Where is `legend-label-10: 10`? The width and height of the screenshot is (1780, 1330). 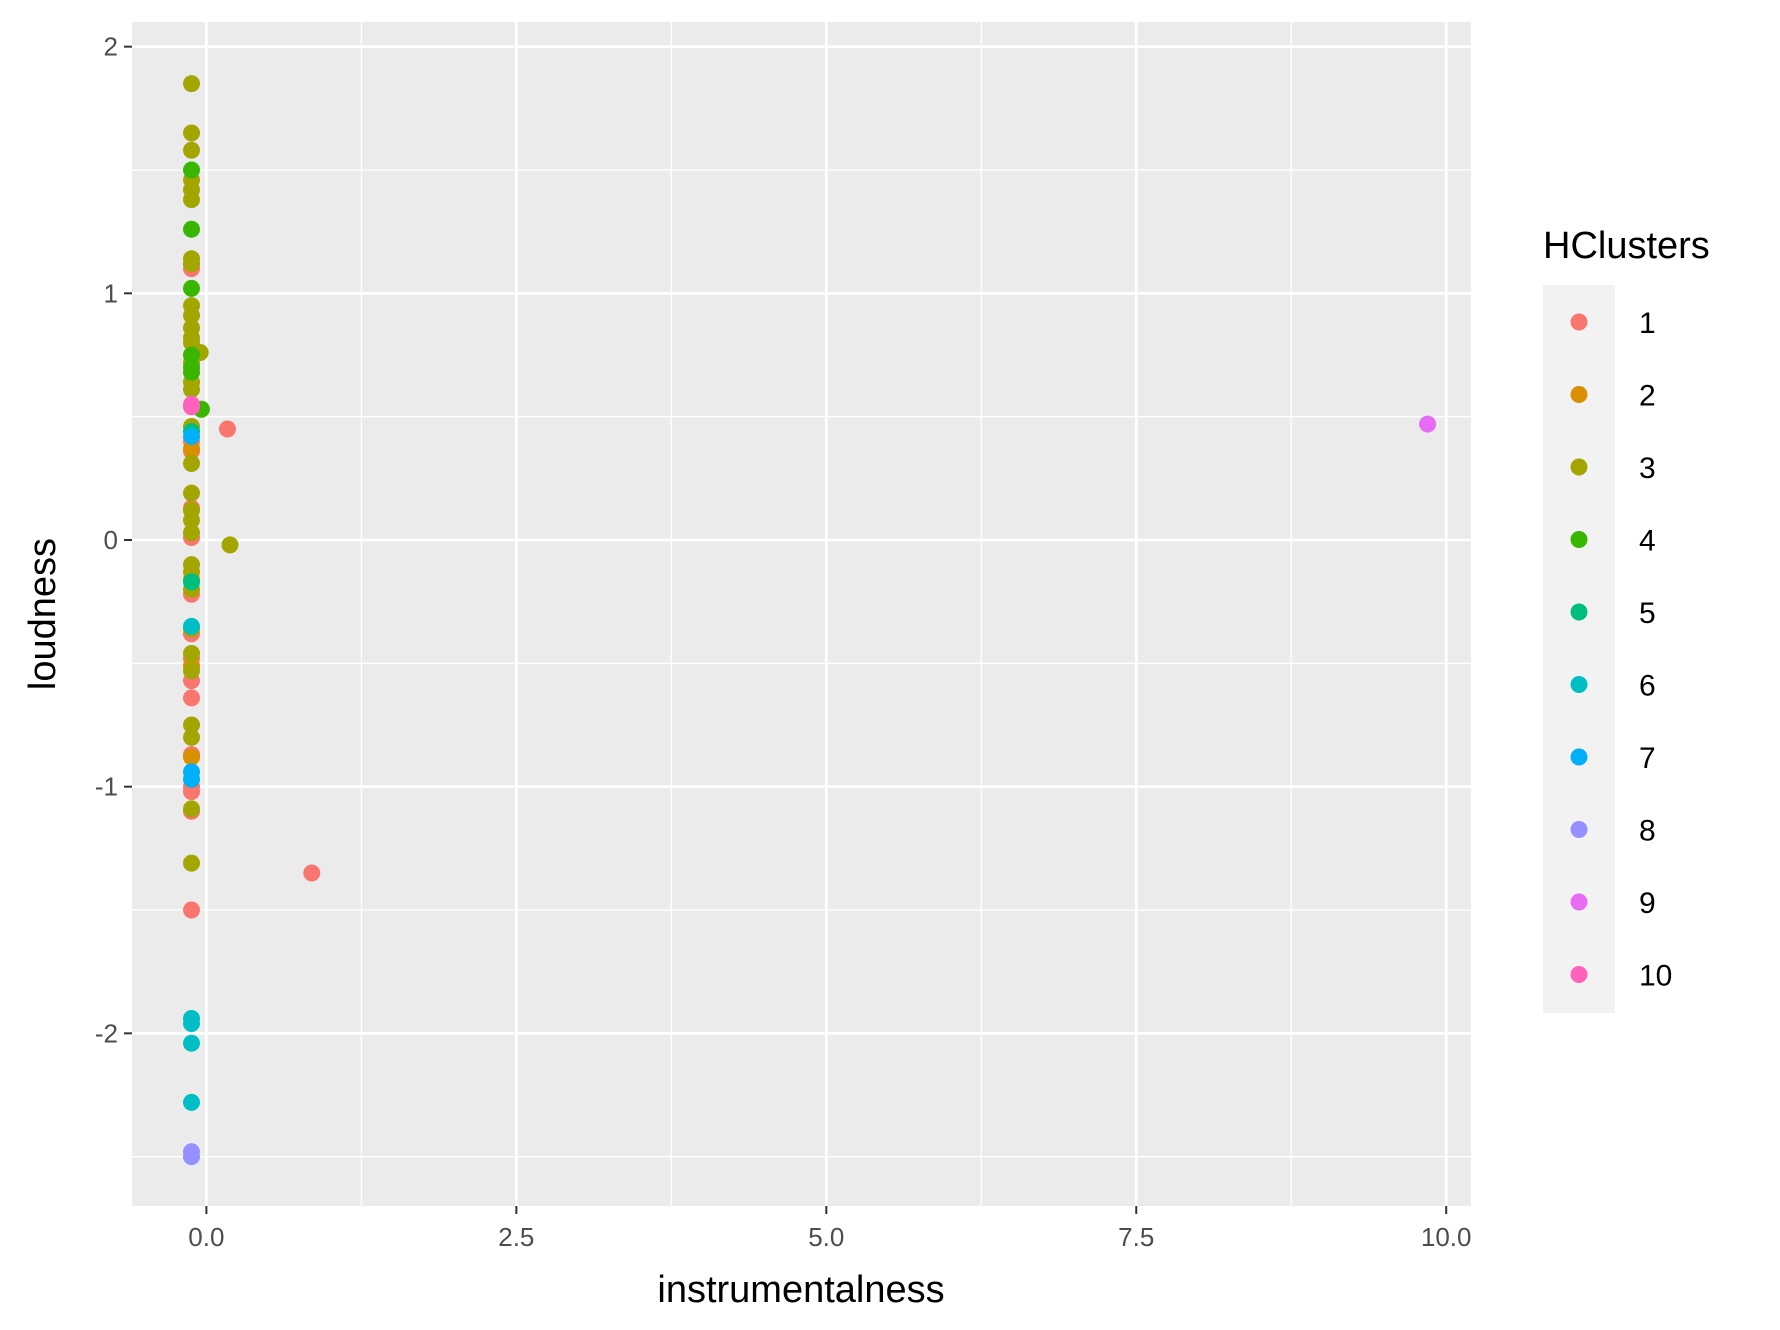 legend-label-10: 10 is located at coordinates (1655, 976).